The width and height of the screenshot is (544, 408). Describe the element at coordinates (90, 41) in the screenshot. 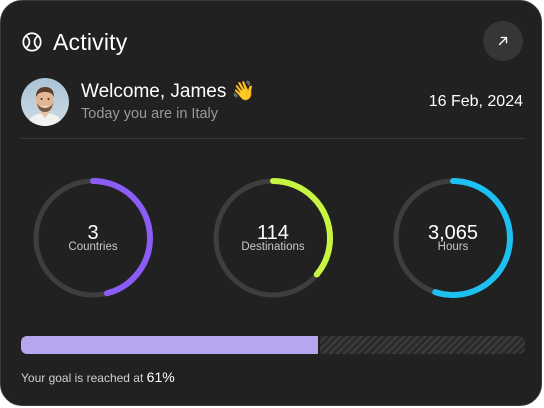

I see `card-title: Activity` at that location.